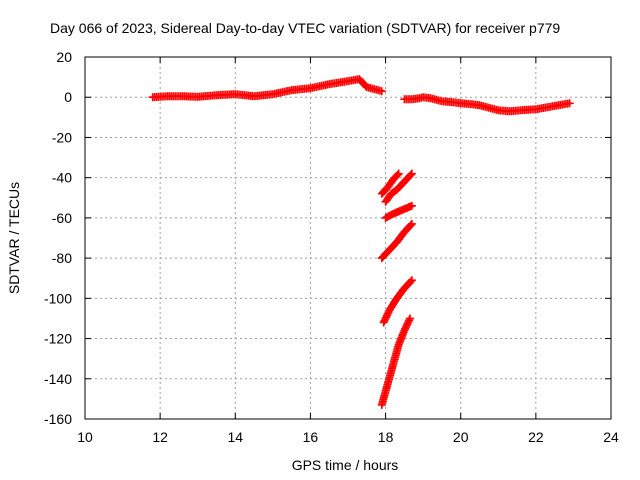 This screenshot has width=640, height=480. I want to click on x-tick-label: 22, so click(536, 437).